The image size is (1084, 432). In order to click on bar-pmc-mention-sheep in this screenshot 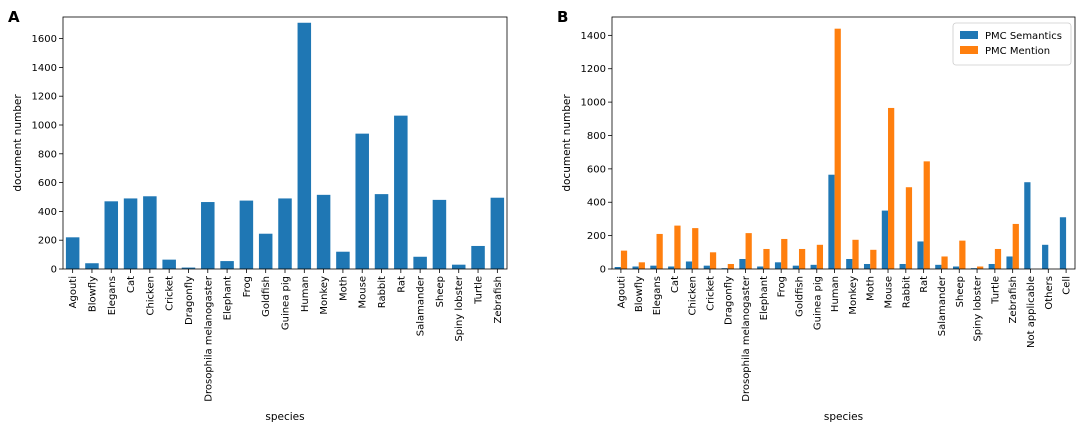, I will do `click(962, 254)`.